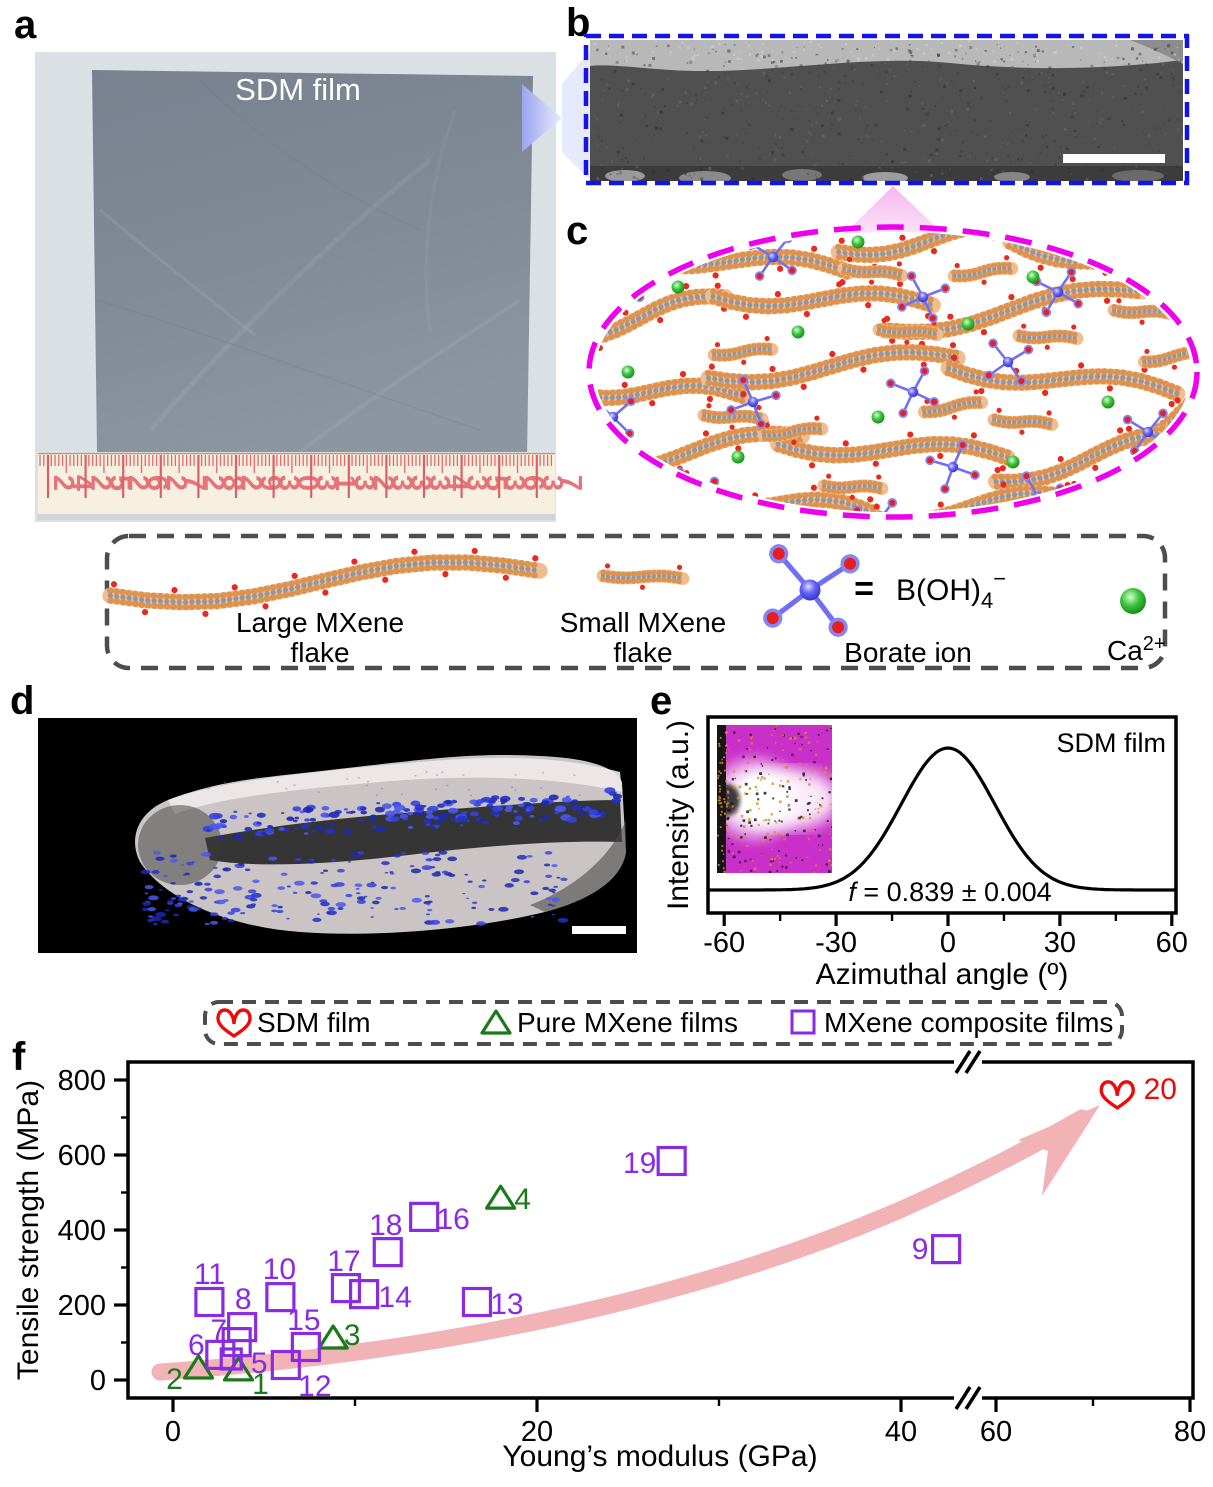  What do you see at coordinates (501, 1197) in the screenshot?
I see `marker-triangle` at bounding box center [501, 1197].